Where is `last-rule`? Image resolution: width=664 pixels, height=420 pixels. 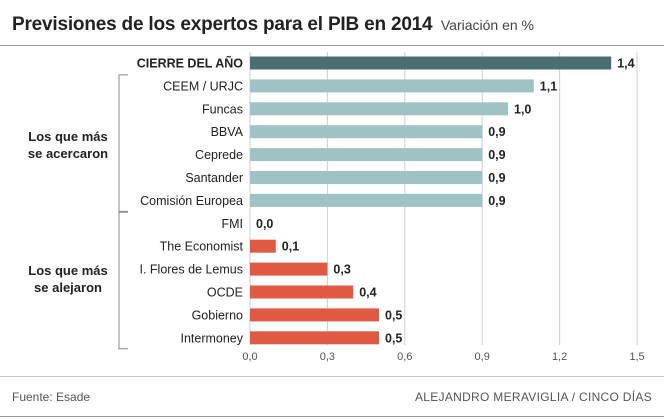
last-rule is located at coordinates (332, 416).